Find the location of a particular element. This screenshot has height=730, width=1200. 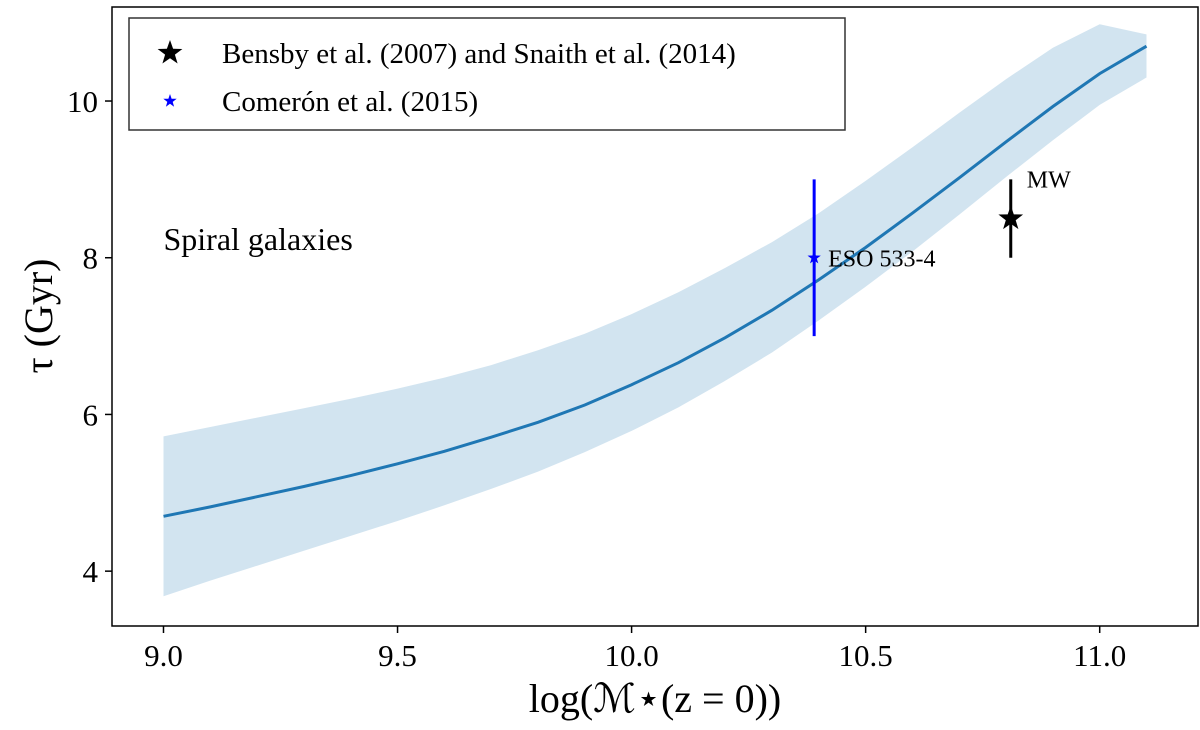

x-tick-label: 10.5 is located at coordinates (866, 655).